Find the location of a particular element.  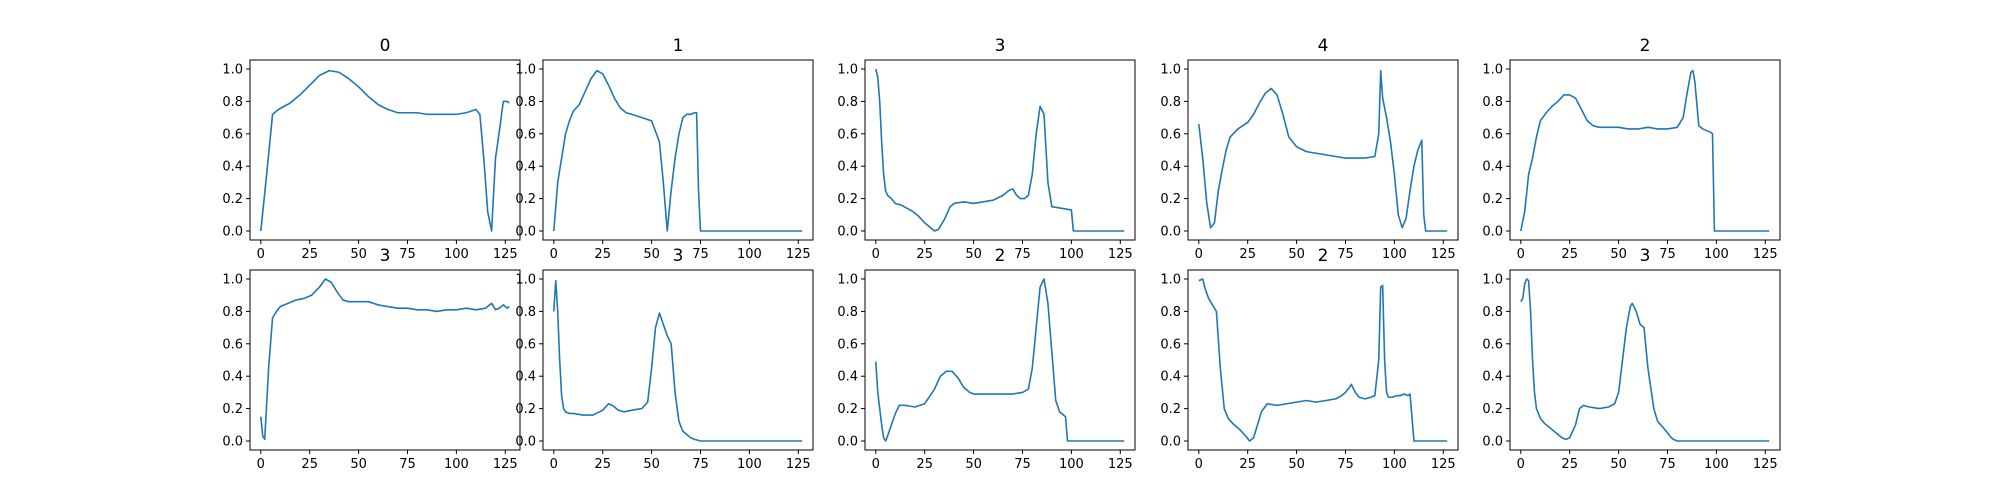

subplot-title: 2 is located at coordinates (1323, 256).